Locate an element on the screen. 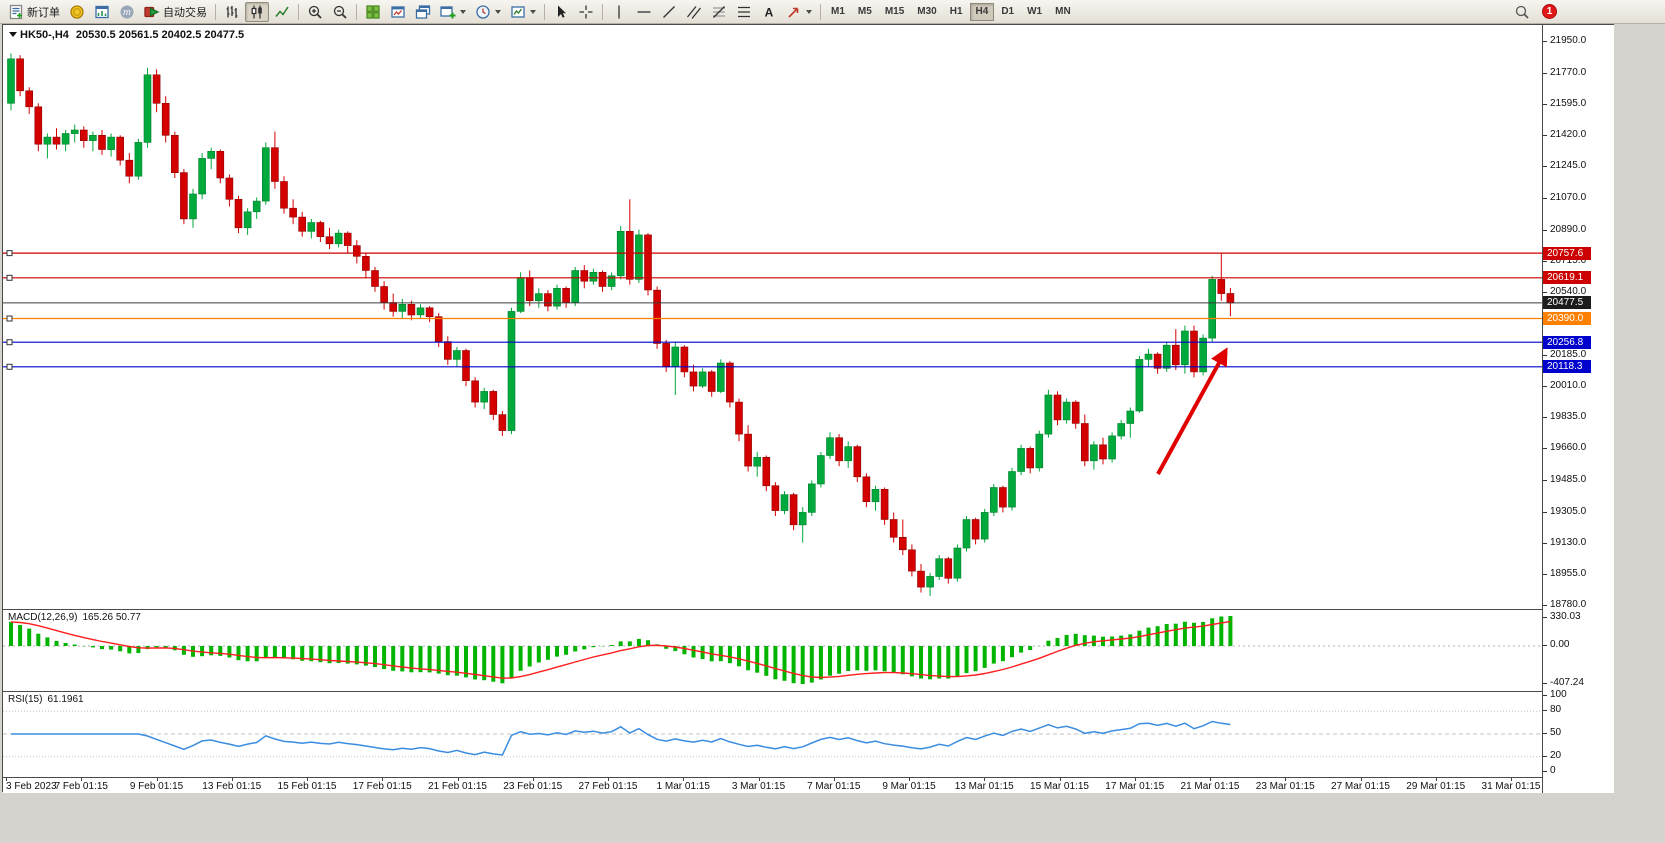  new-order-button-label: 新订单 is located at coordinates (43, 12).